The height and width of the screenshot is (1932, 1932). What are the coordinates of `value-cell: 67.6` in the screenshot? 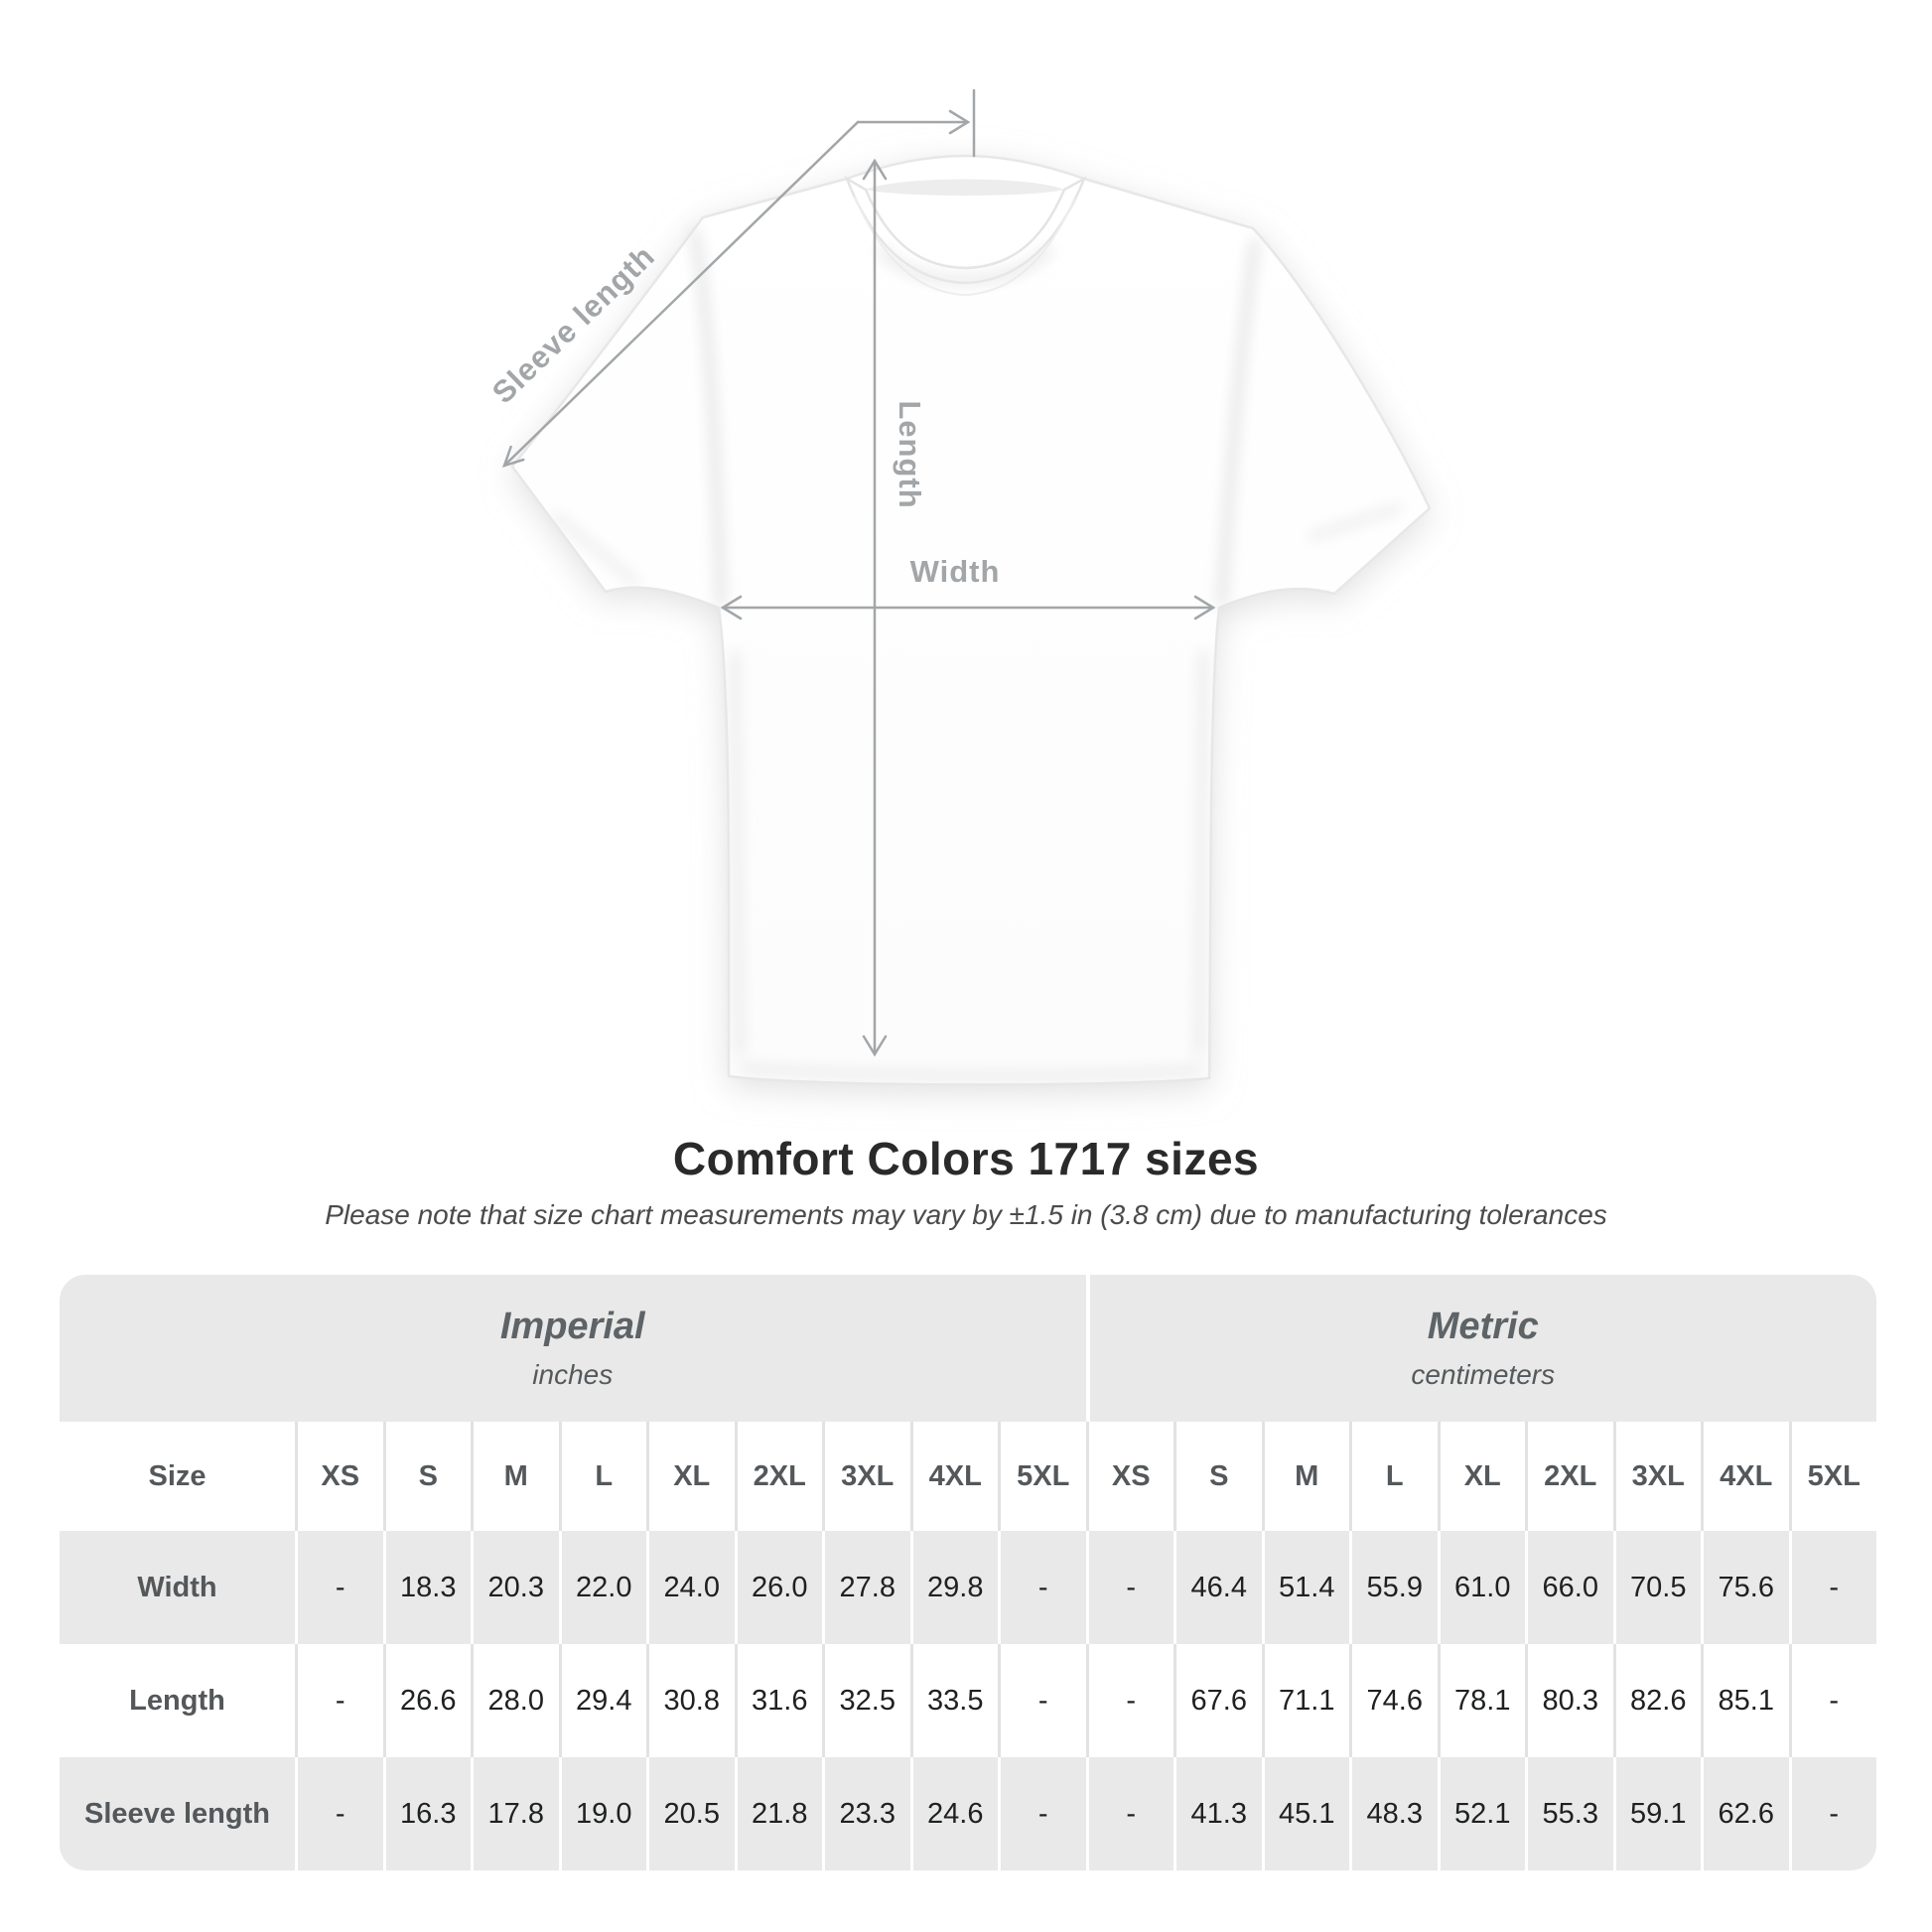 It's located at (1217, 1701).